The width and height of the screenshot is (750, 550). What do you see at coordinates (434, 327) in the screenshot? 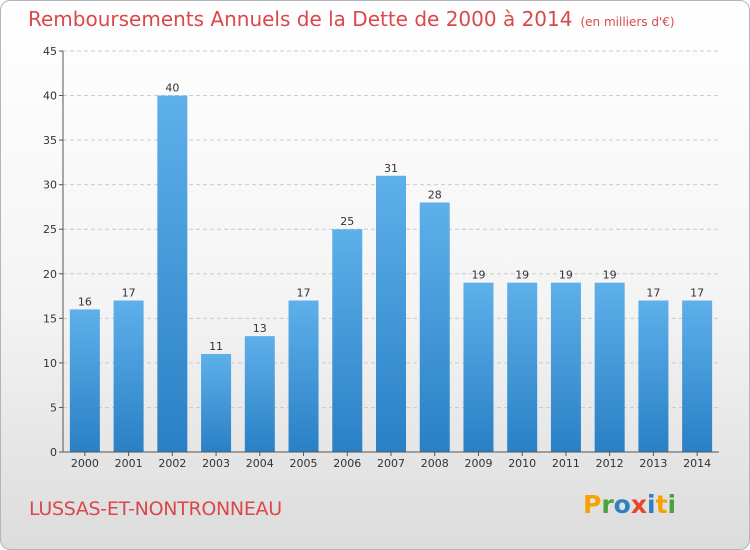
I see `bar-2008` at bounding box center [434, 327].